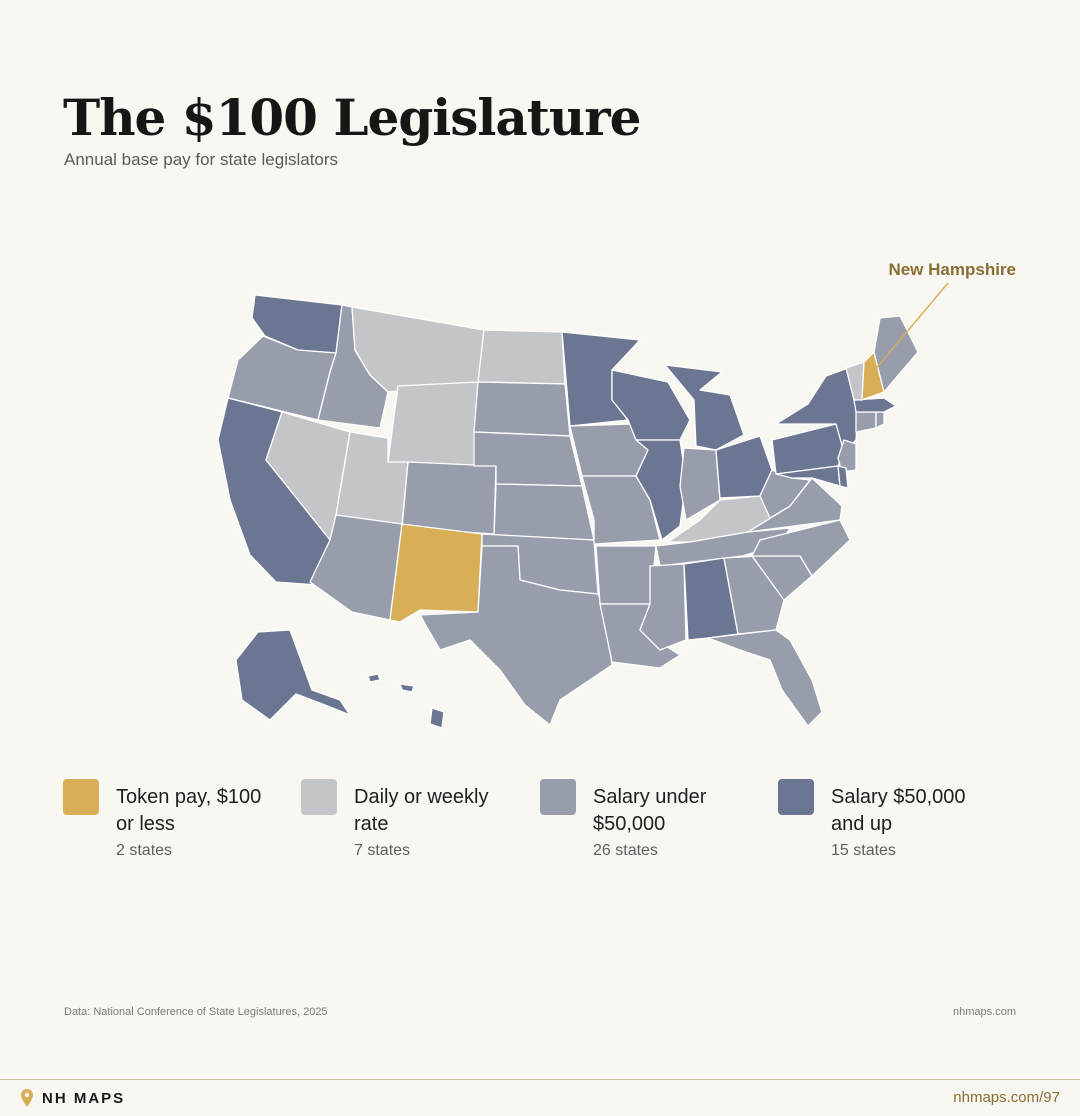 The image size is (1080, 1116). Describe the element at coordinates (81, 797) in the screenshot. I see `legend-swatch-token` at that location.